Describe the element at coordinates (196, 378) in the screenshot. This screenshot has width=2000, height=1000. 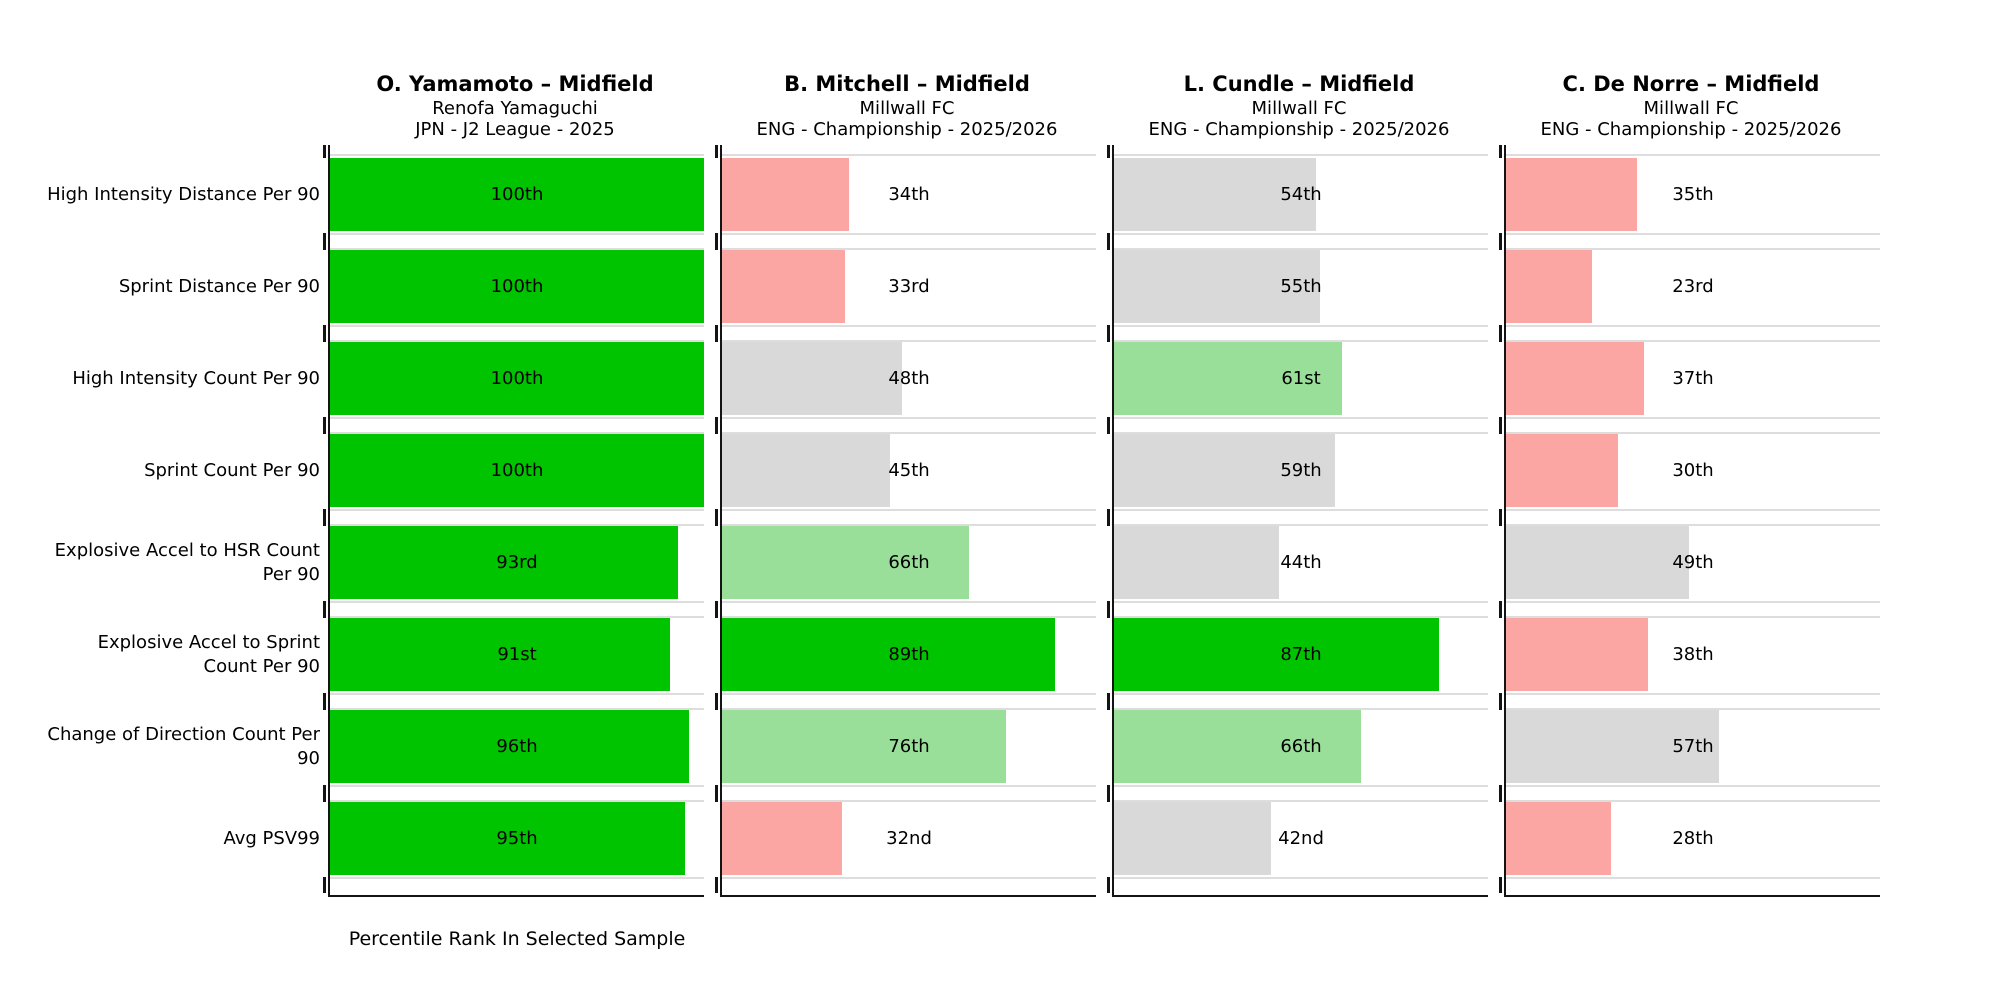
I see `metric-label-line: High Intensity Count Per 90` at that location.